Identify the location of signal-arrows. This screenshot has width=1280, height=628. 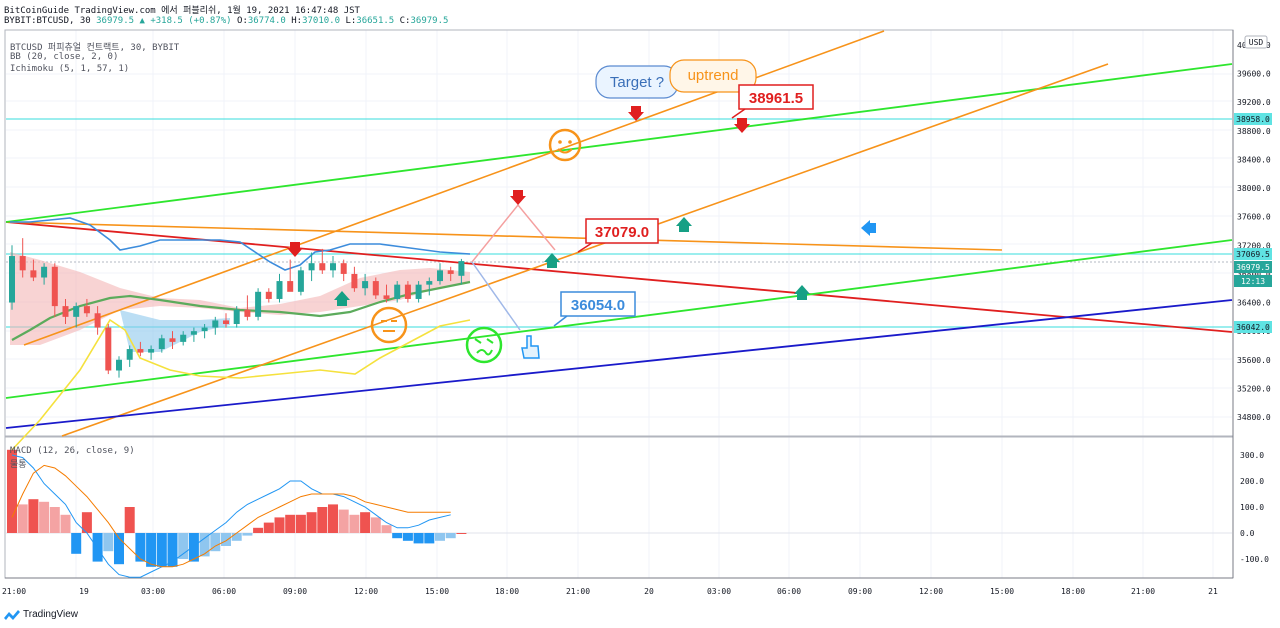
(581, 206).